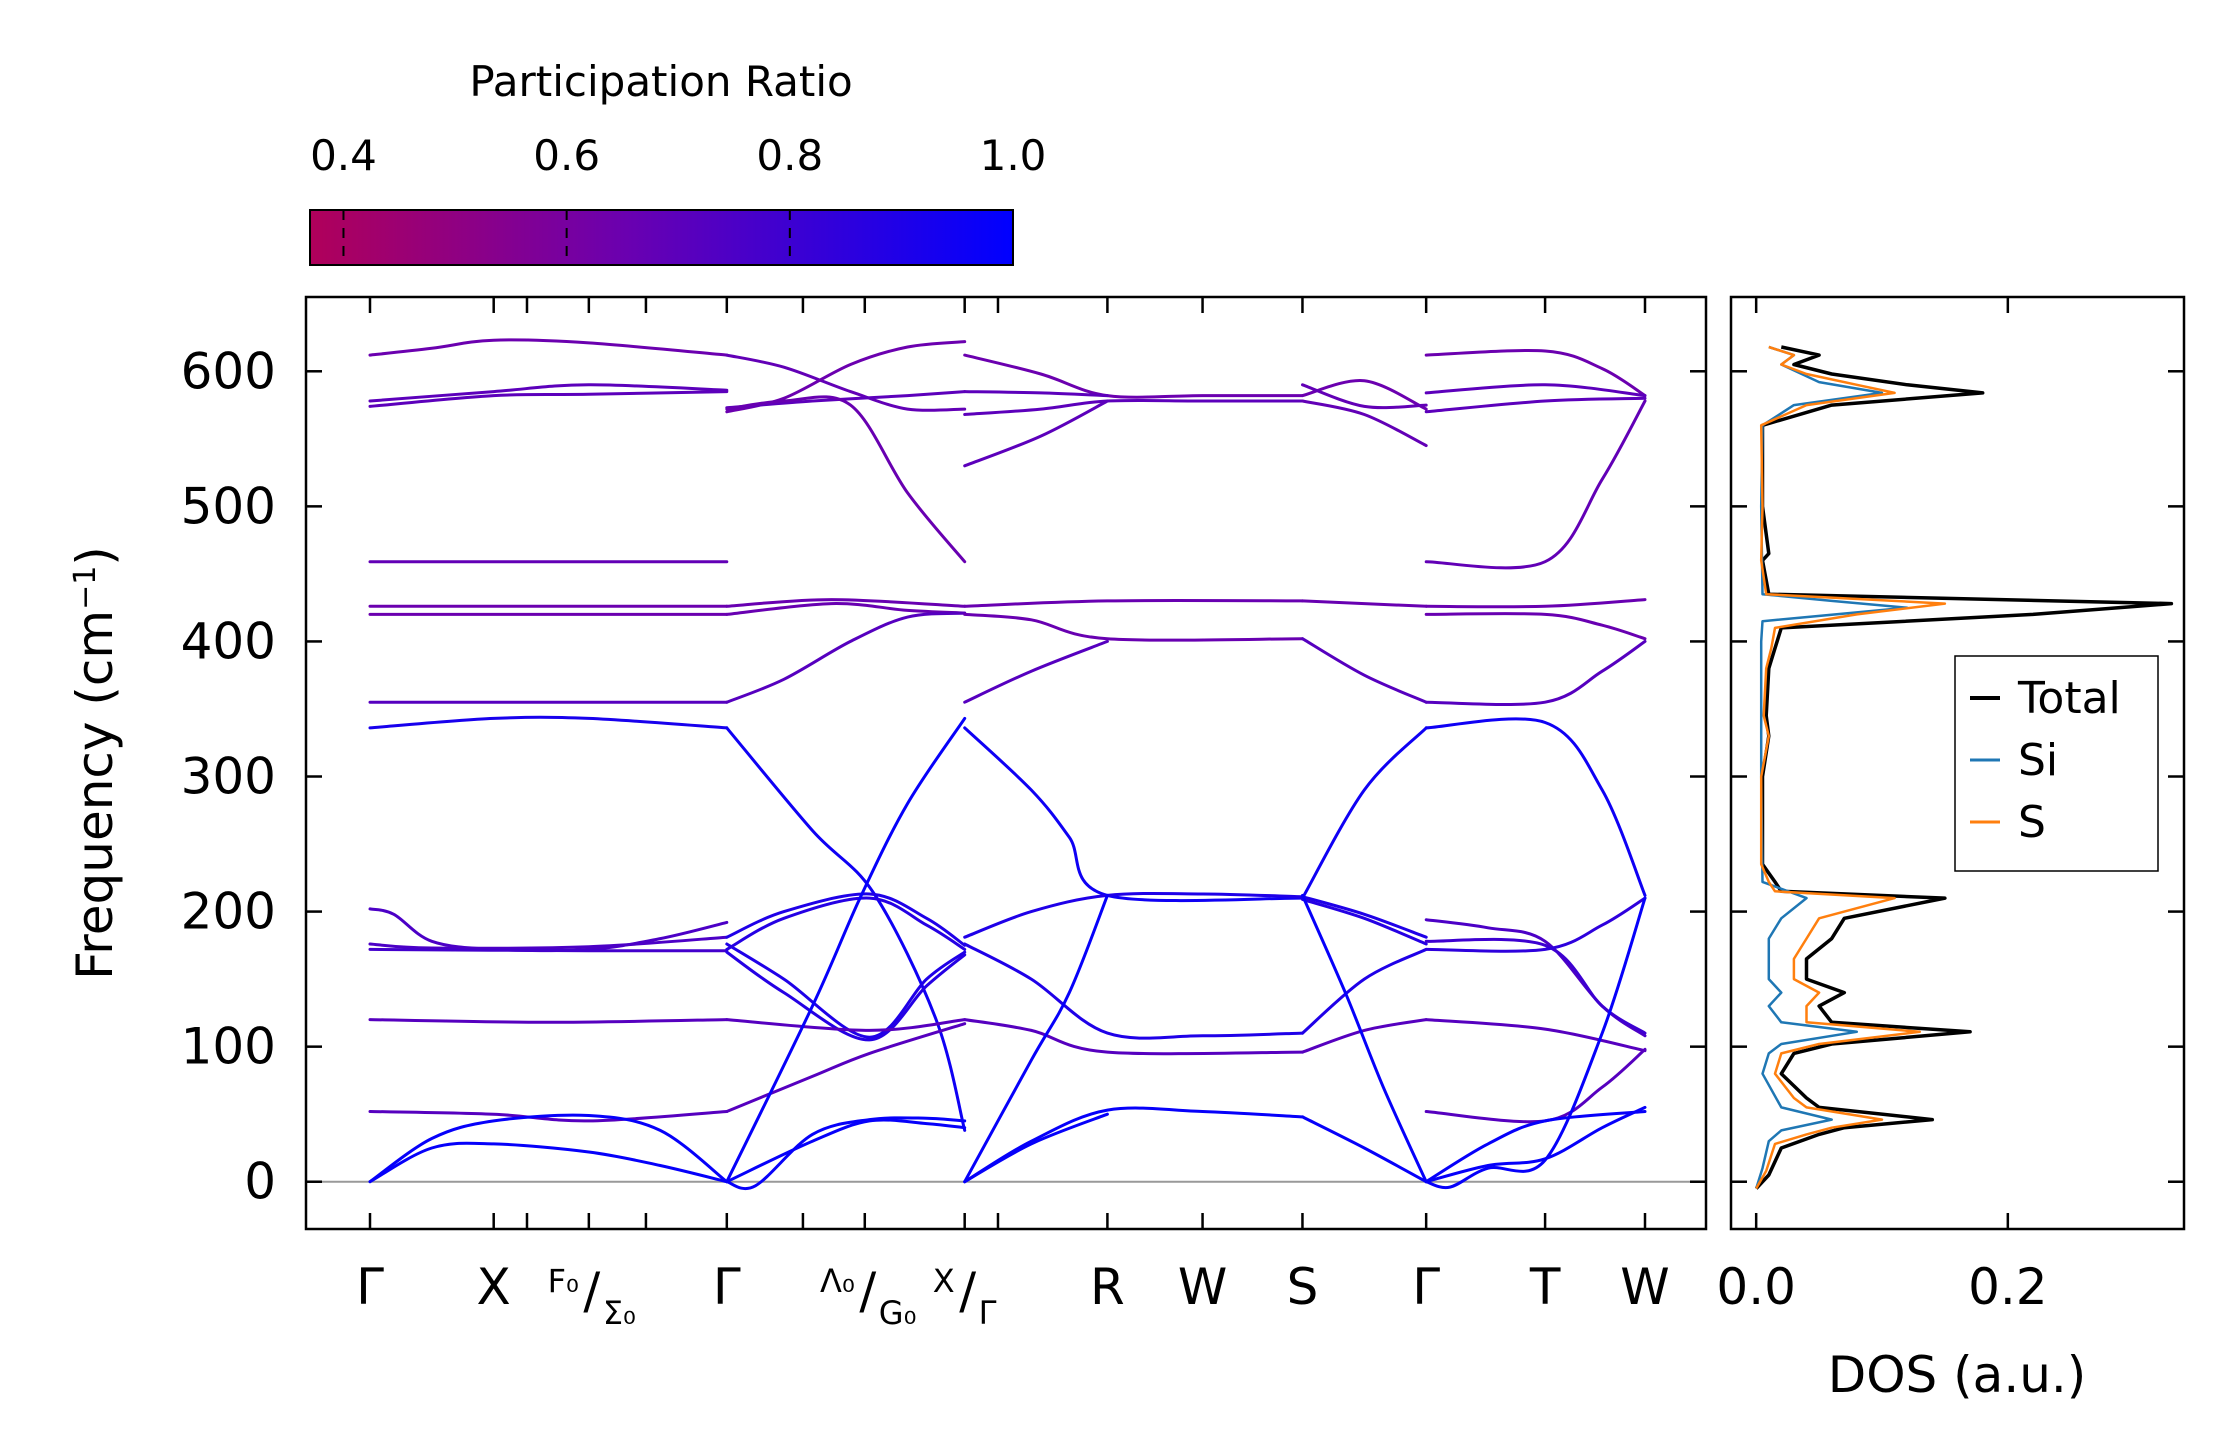  What do you see at coordinates (1036, 433) in the screenshot?
I see `band-line-s36` at bounding box center [1036, 433].